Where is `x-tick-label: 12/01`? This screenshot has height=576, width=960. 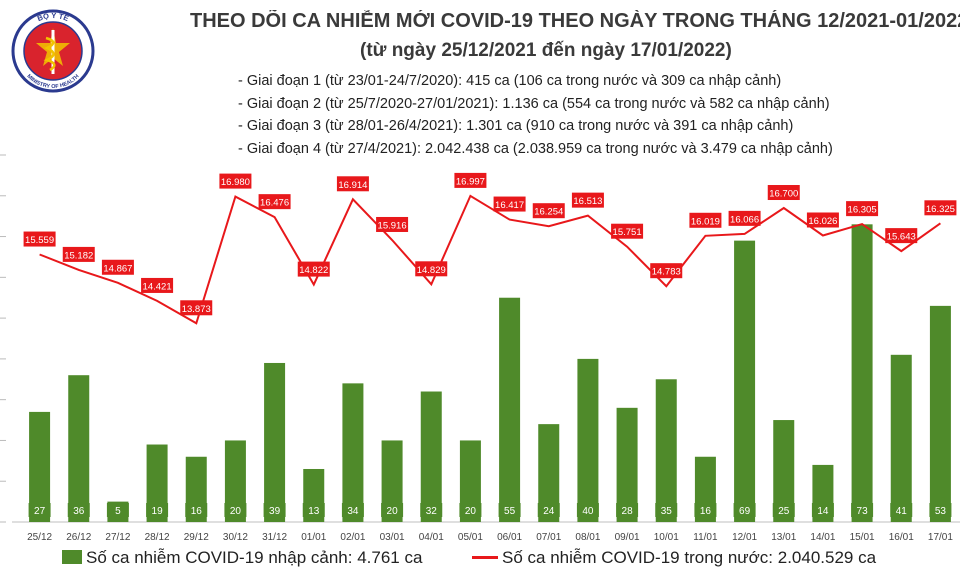
x-tick-label: 12/01 is located at coordinates (744, 537).